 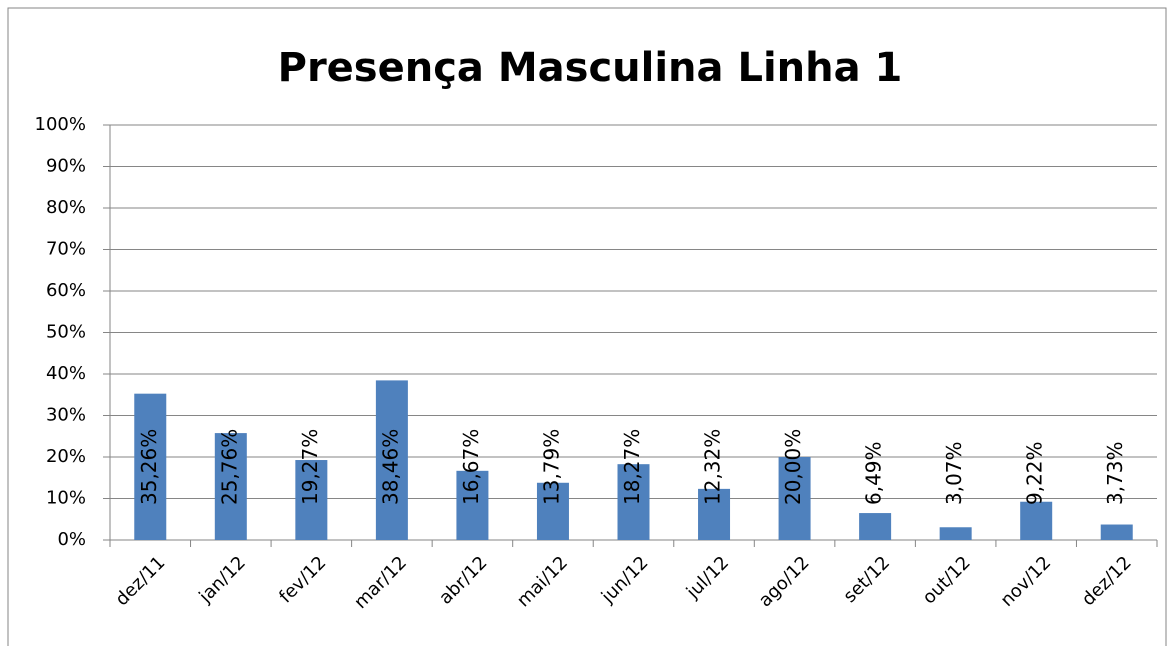 I want to click on y-tick-label: 90%, so click(x=66, y=166).